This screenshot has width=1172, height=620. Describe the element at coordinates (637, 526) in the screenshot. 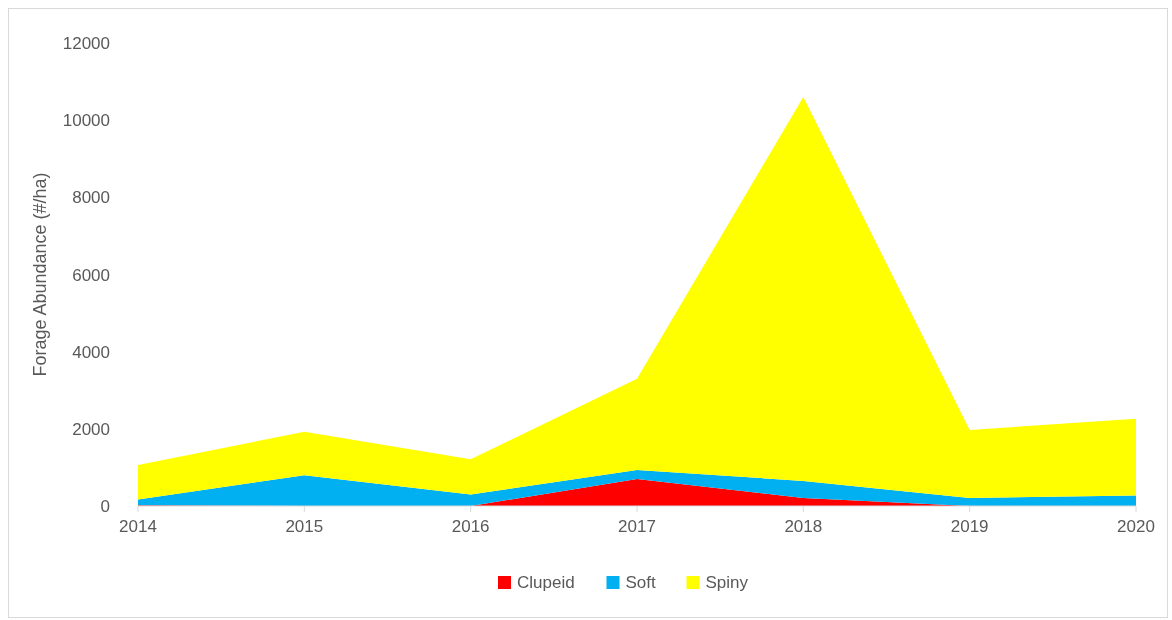

I see `x-tick-label: 2017` at that location.